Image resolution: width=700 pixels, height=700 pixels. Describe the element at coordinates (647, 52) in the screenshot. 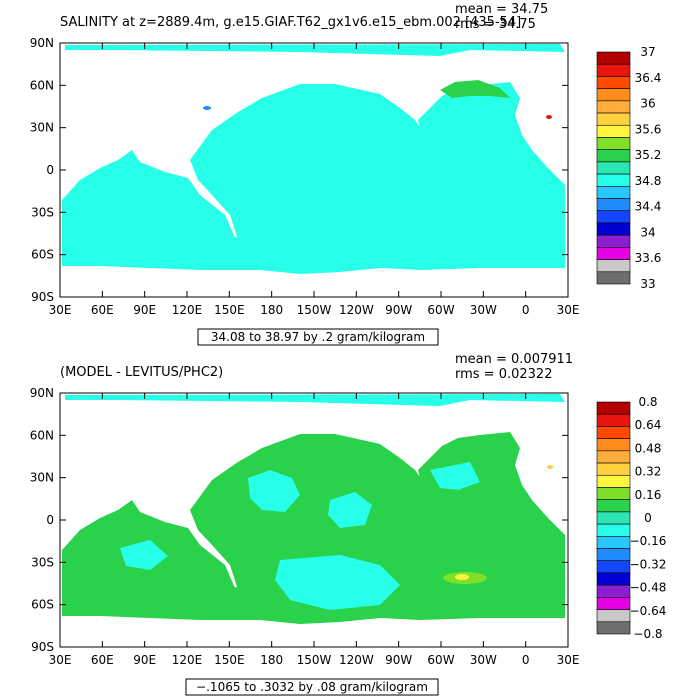

I see `colorbar-label: 37` at that location.